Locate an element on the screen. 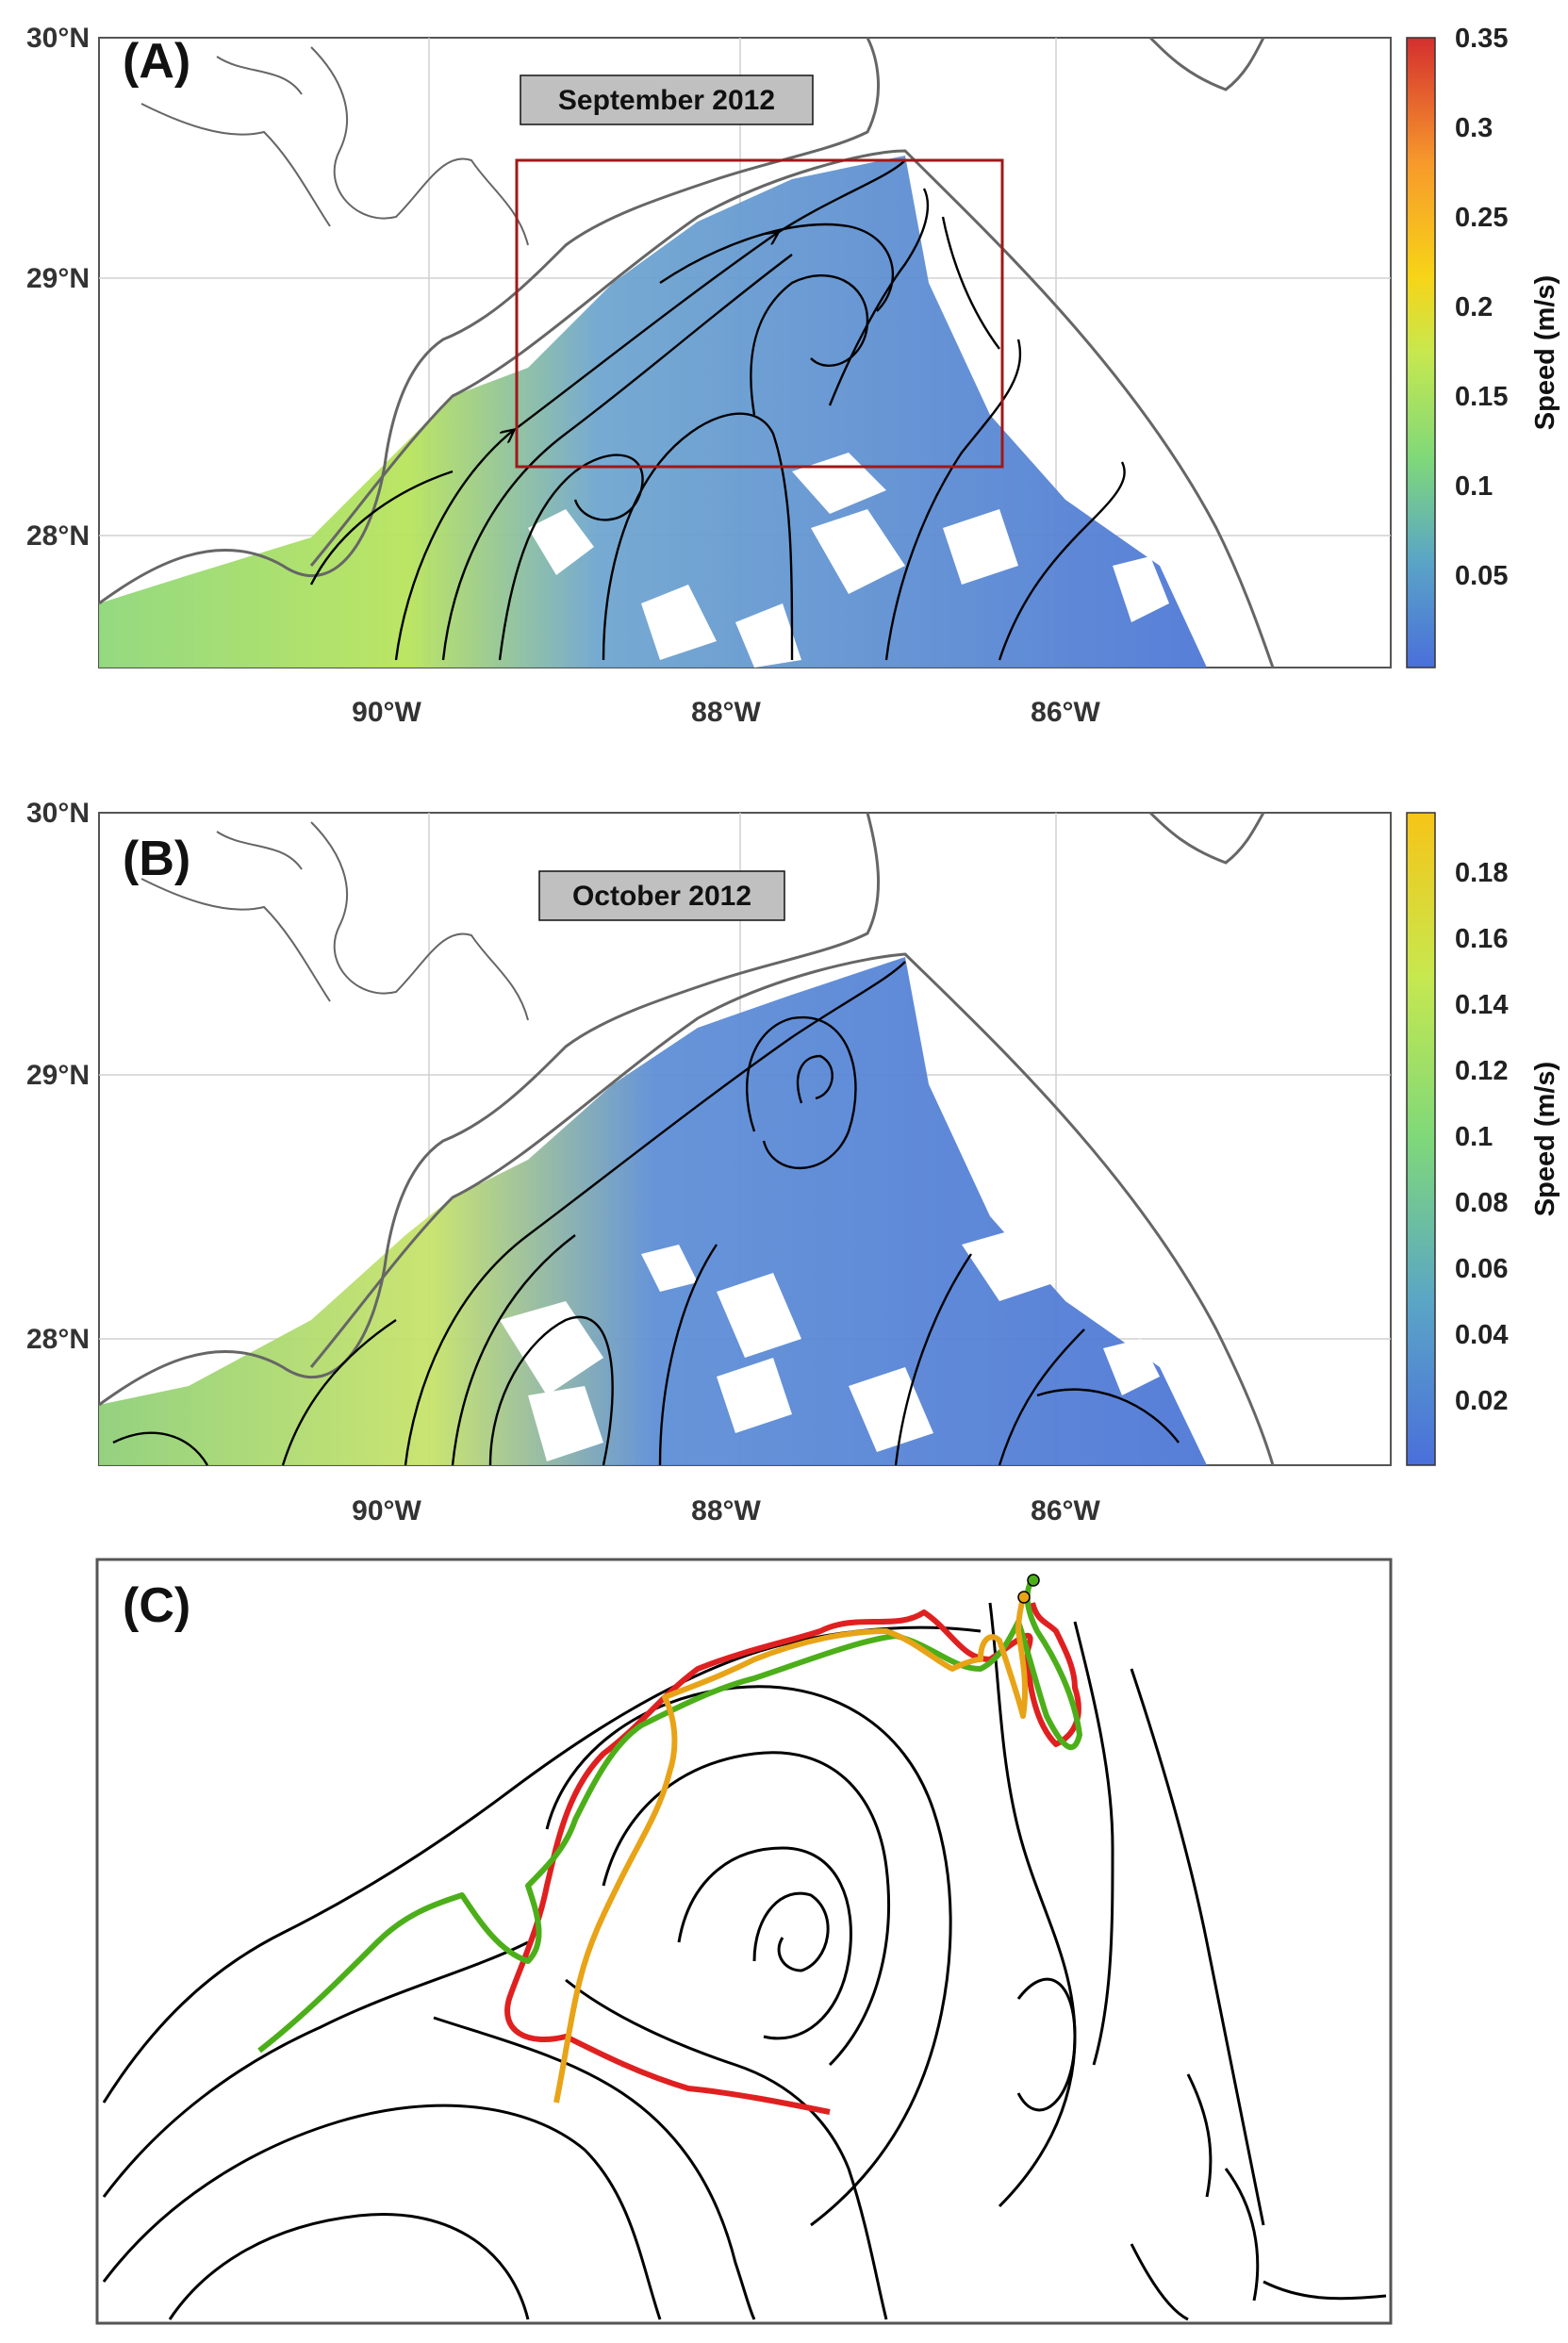  panel-b-xtick: 90°W is located at coordinates (386, 1510).